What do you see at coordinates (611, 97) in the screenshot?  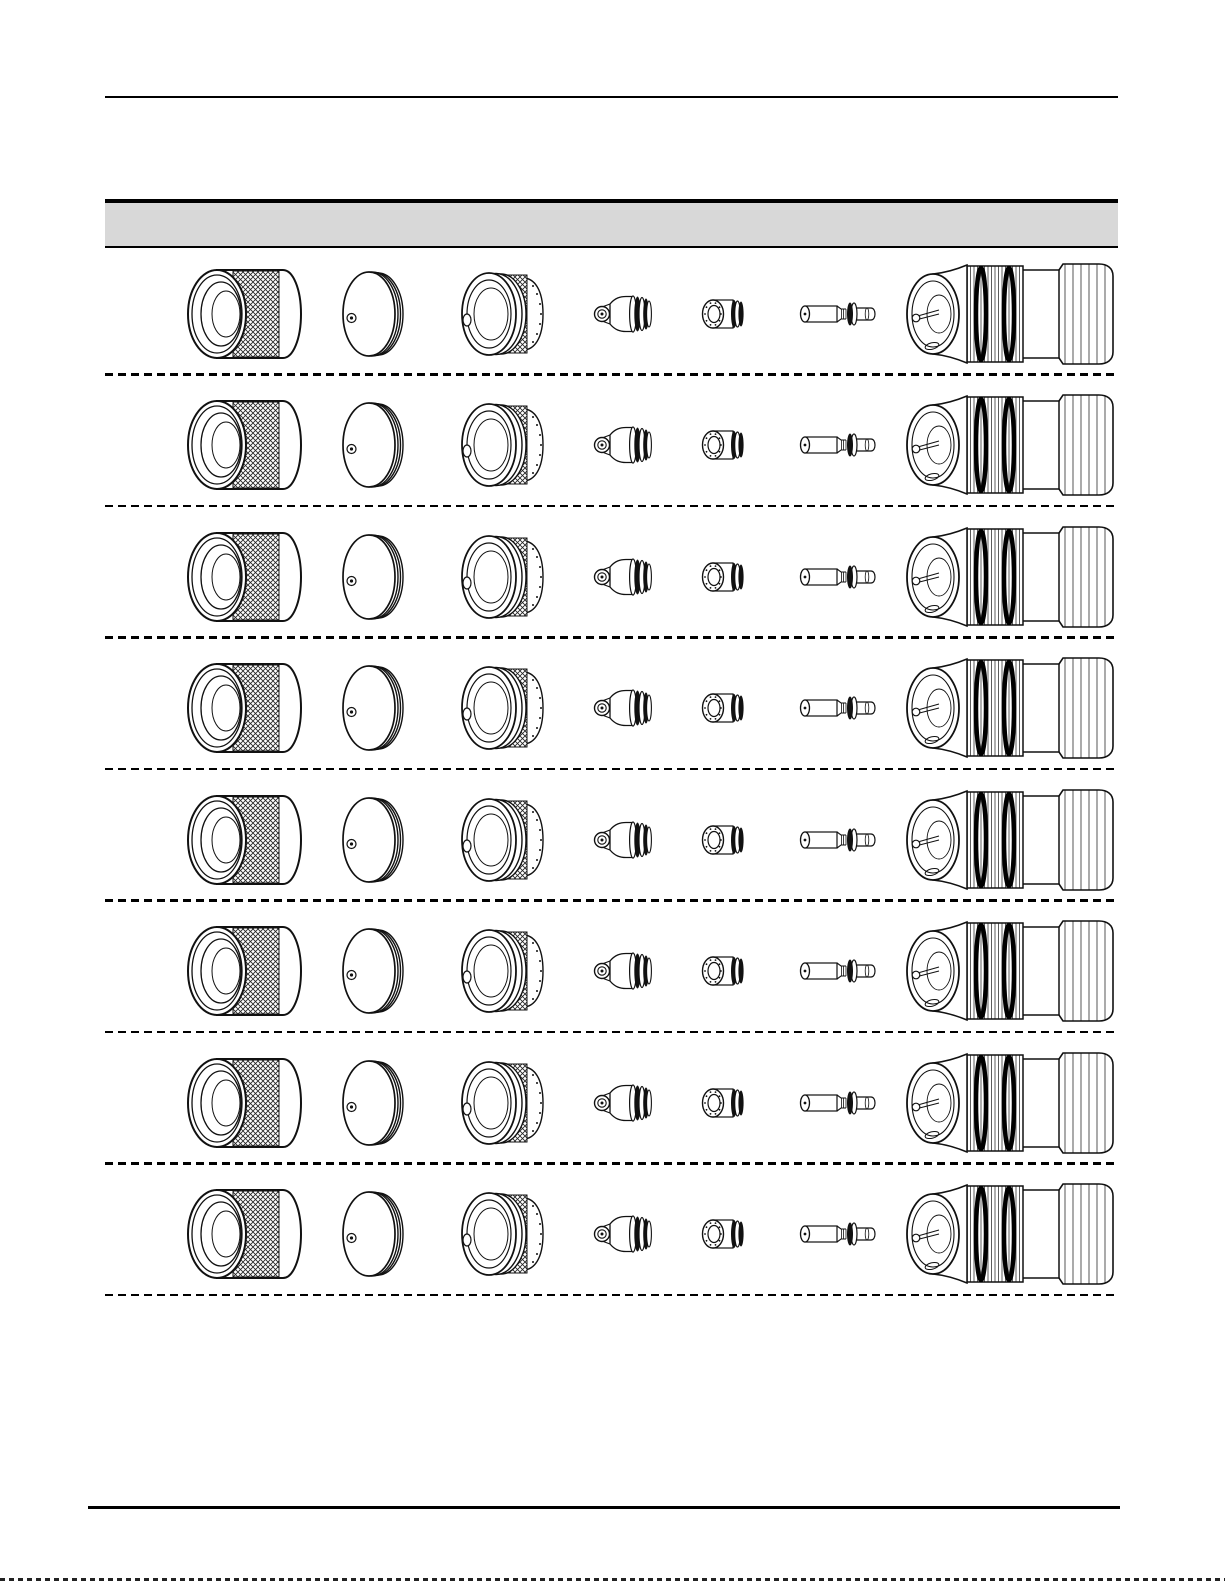 I see `header-rule` at bounding box center [611, 97].